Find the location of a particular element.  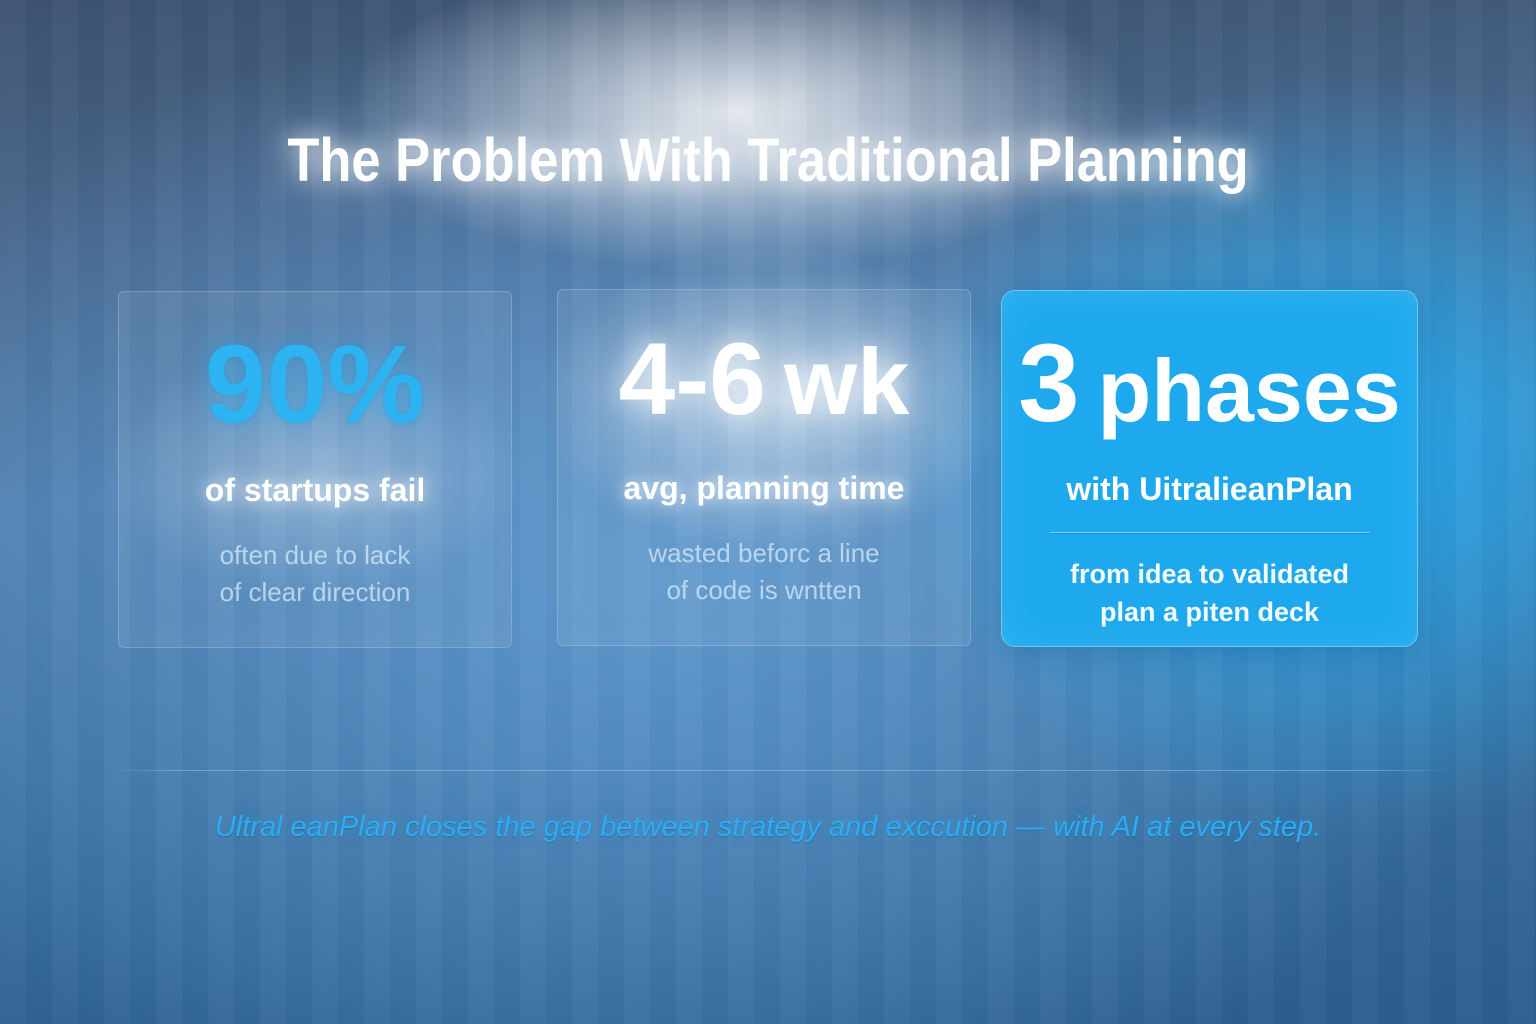

stat-subtext-line1: from idea to validated is located at coordinates (1209, 574).